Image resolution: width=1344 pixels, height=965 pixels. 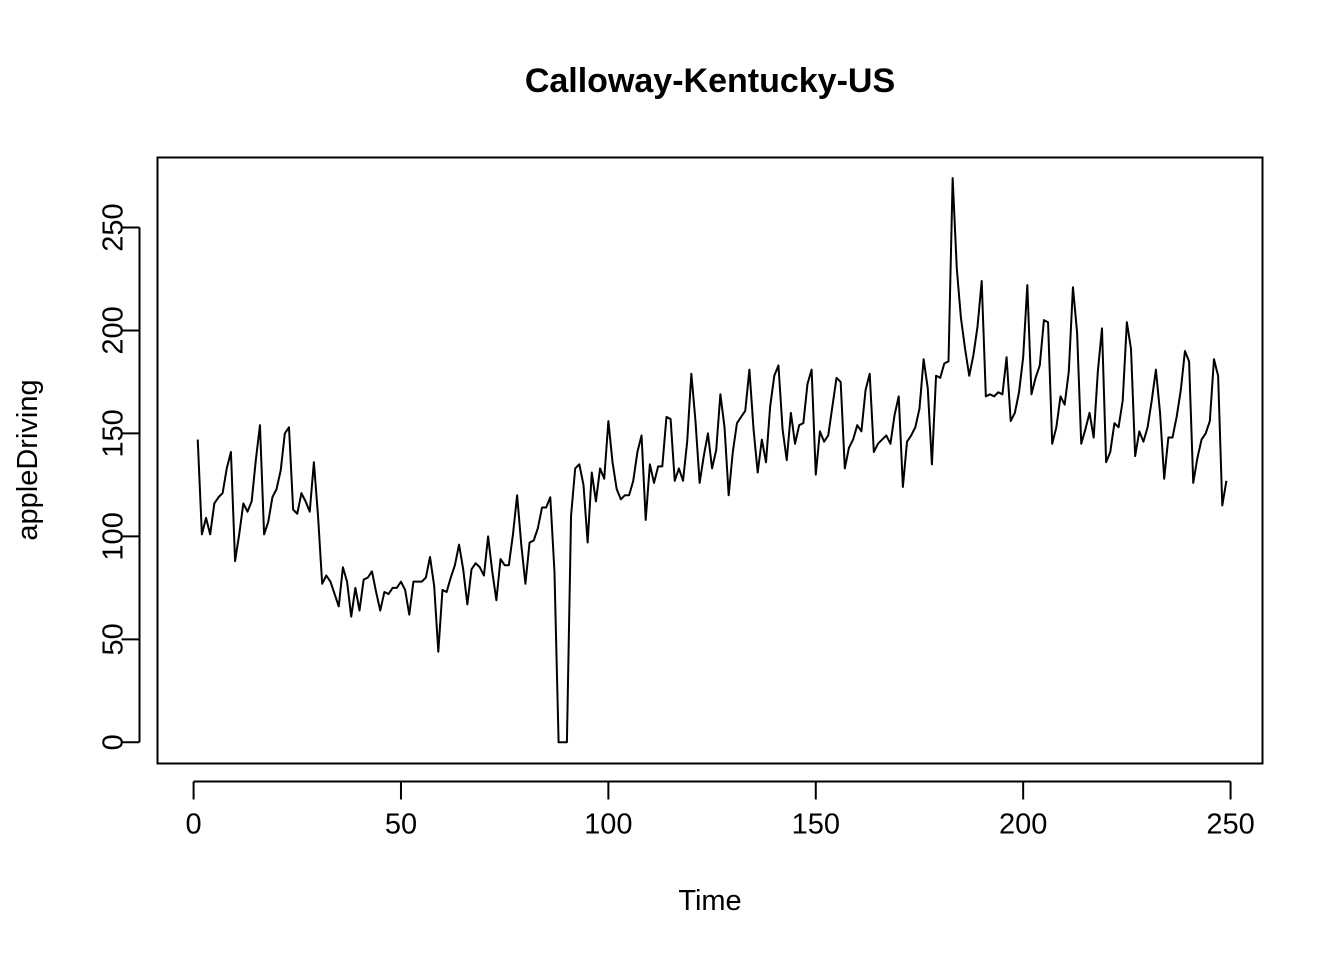 What do you see at coordinates (720, 810) in the screenshot?
I see `x-axis: 0 50 100 150 200 250` at bounding box center [720, 810].